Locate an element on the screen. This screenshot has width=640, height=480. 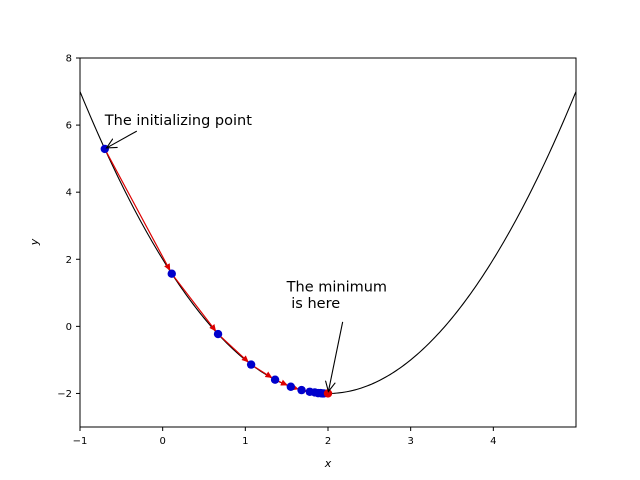
annotation-text-minimum: The minimum is here is located at coordinates (336, 295).